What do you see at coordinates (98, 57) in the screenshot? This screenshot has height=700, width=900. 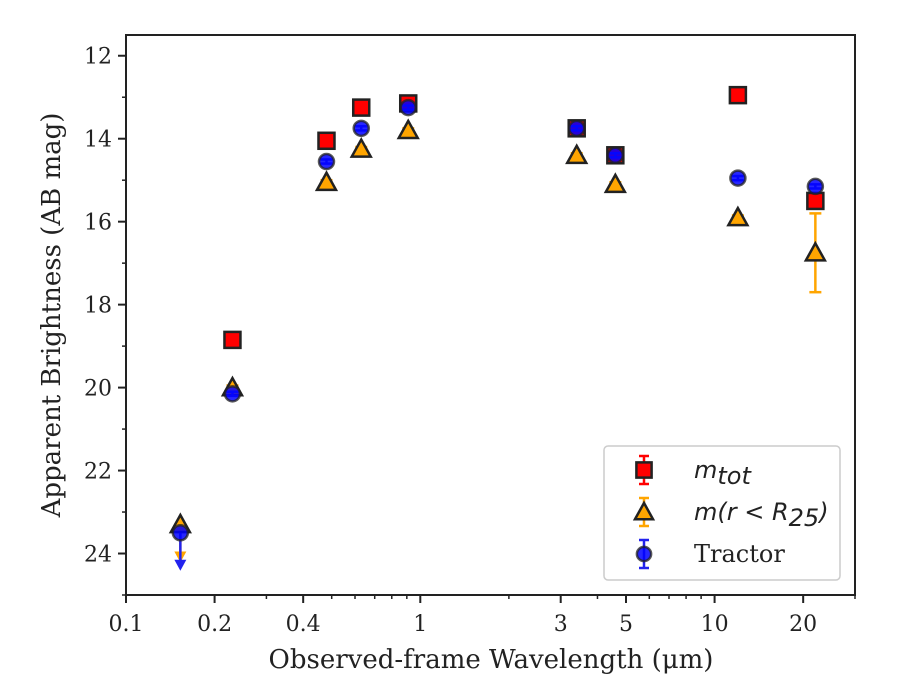 I see `y-tick-label: 12` at bounding box center [98, 57].